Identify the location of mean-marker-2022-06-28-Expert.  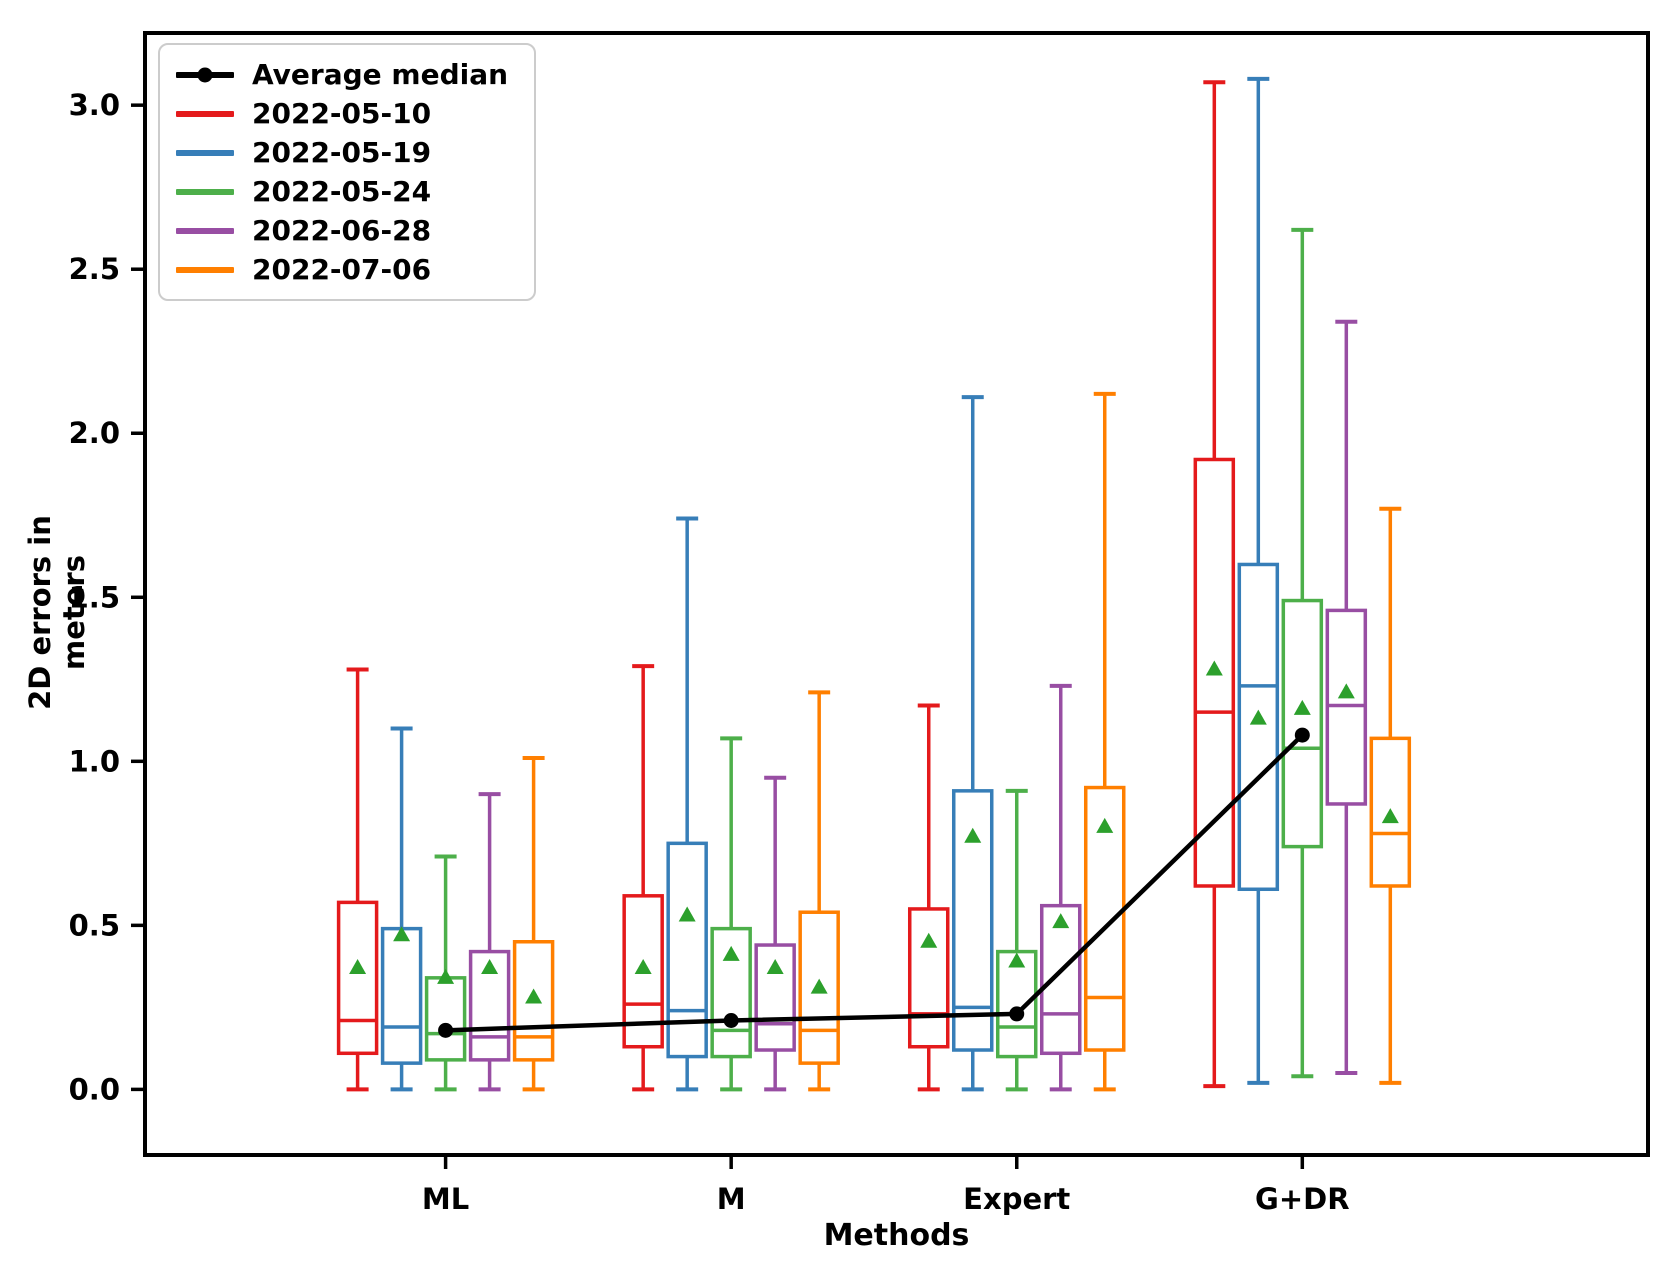
(1061, 921).